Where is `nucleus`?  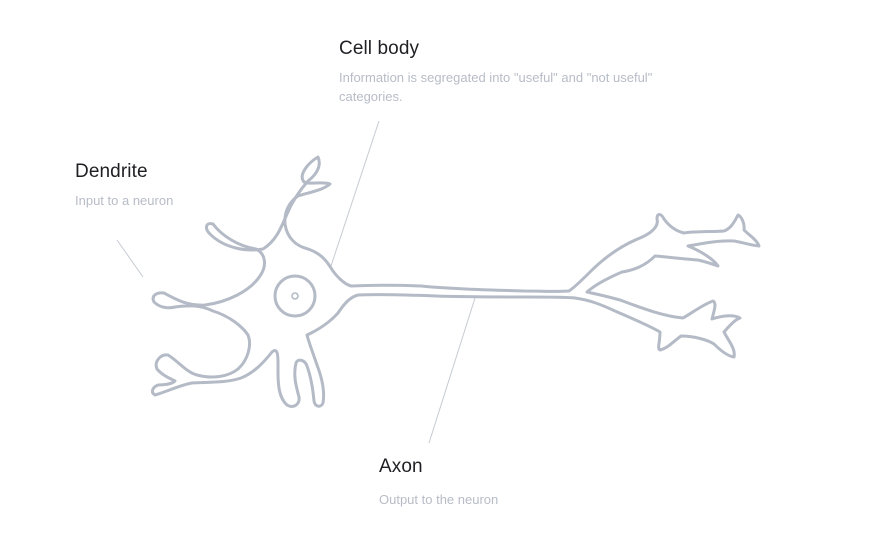
nucleus is located at coordinates (295, 296).